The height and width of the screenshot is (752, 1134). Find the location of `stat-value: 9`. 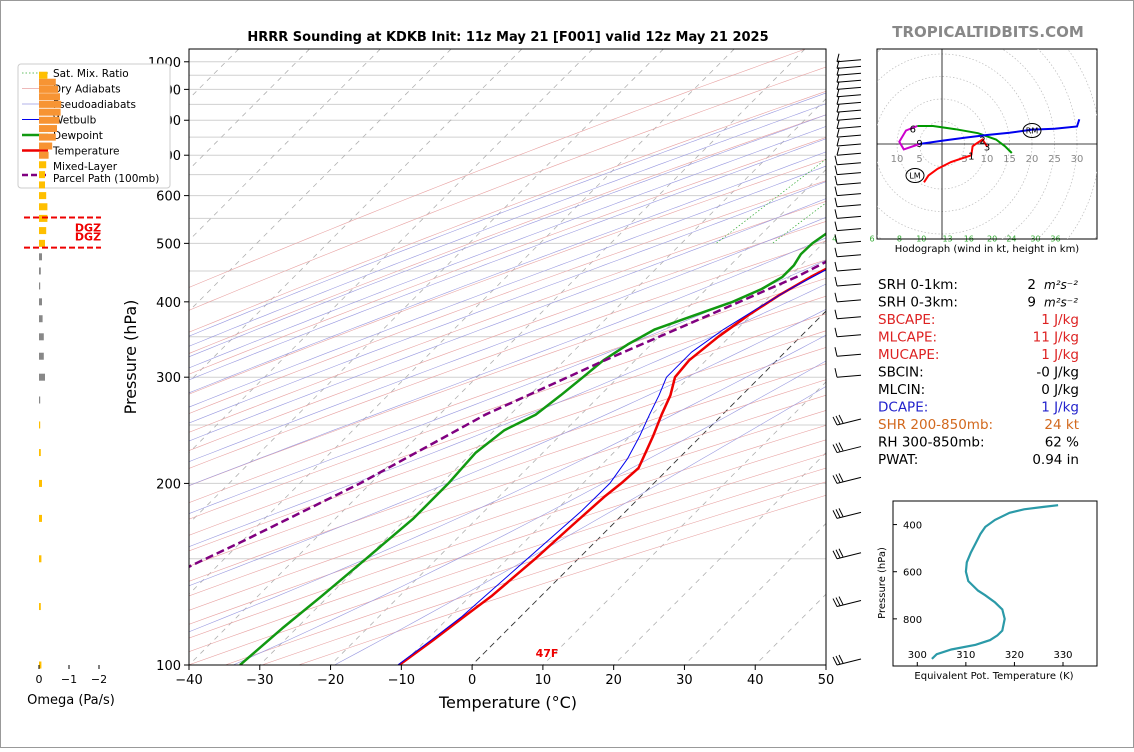

stat-value: 9 is located at coordinates (1031, 303).